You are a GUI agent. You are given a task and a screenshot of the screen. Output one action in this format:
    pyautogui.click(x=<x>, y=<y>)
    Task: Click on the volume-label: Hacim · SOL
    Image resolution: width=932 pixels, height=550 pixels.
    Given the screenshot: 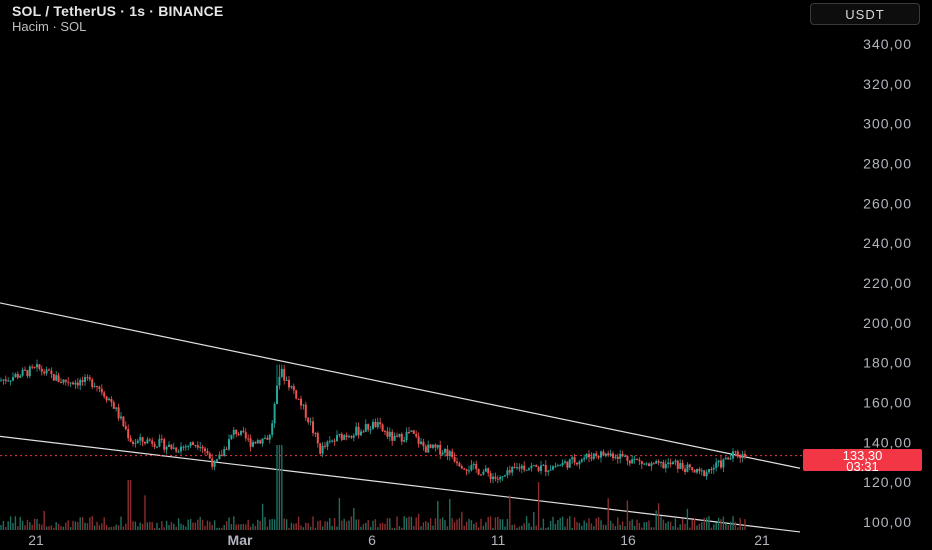 What is the action you would take?
    pyautogui.click(x=49, y=26)
    